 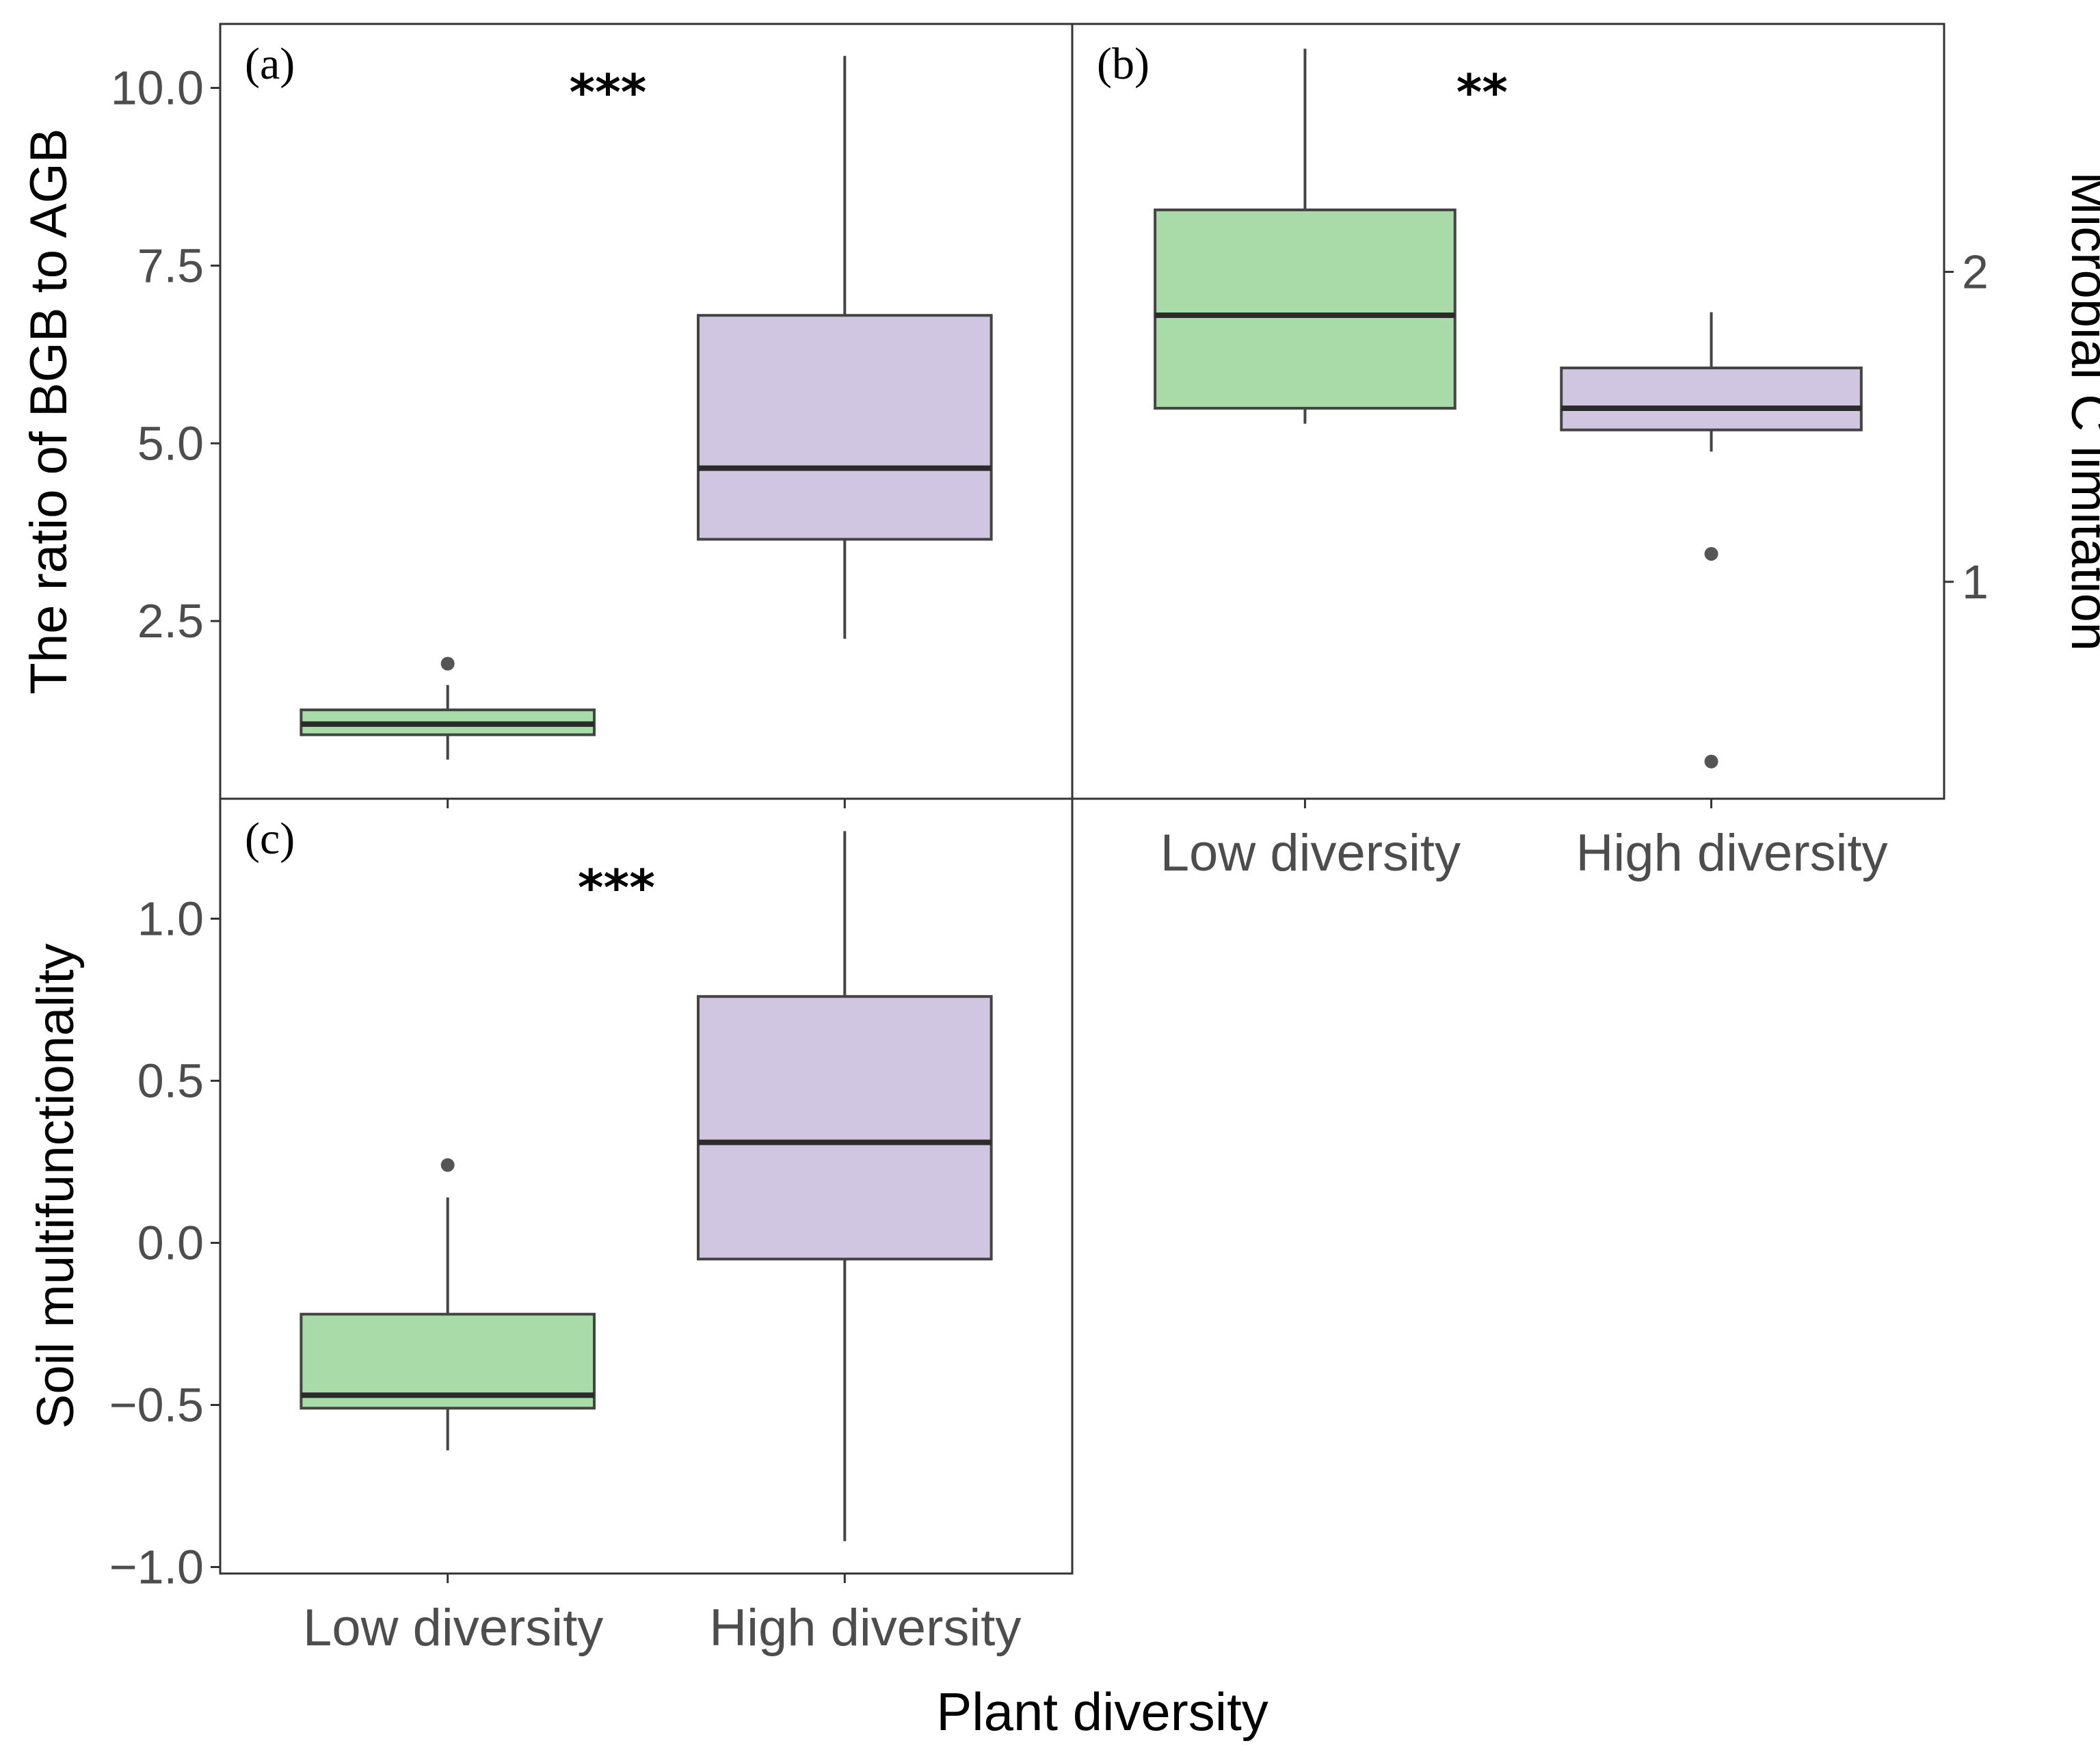 I want to click on panel-tag: (c), so click(x=270, y=839).